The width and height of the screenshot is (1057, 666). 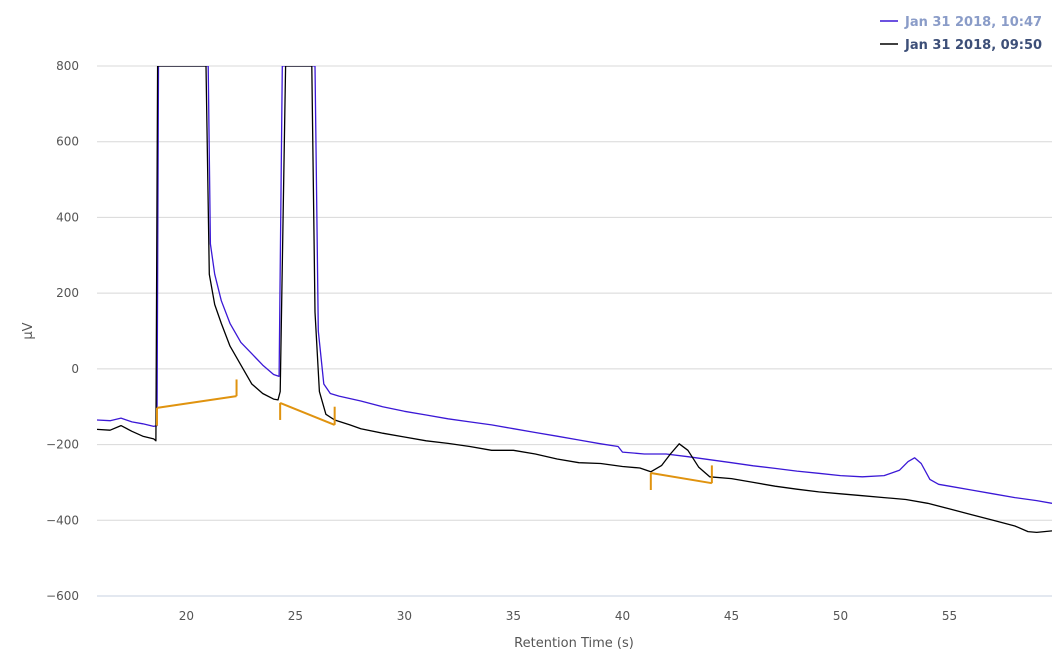 I want to click on legend-label: Jan 31 2018, 09:50, so click(x=973, y=45).